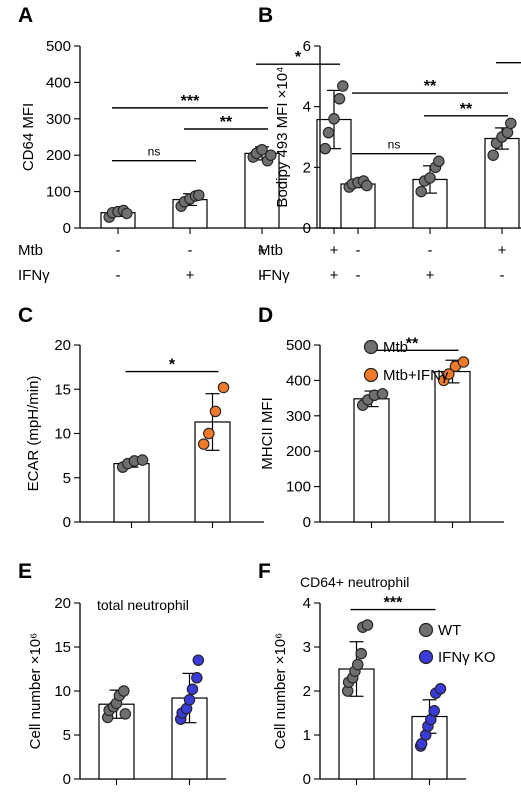  Describe the element at coordinates (307, 735) in the screenshot. I see `panel-f-ytick-label: 1` at that location.